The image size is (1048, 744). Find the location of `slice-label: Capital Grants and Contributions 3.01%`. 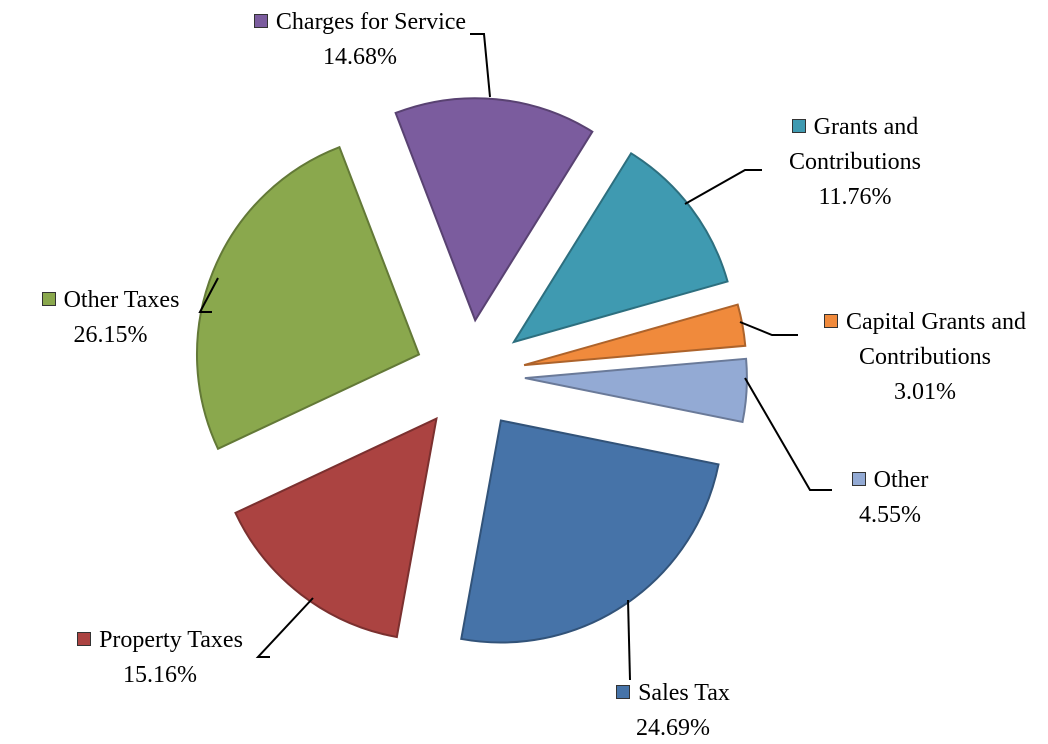

slice-label: Capital Grants and Contributions 3.01% is located at coordinates (919, 357).